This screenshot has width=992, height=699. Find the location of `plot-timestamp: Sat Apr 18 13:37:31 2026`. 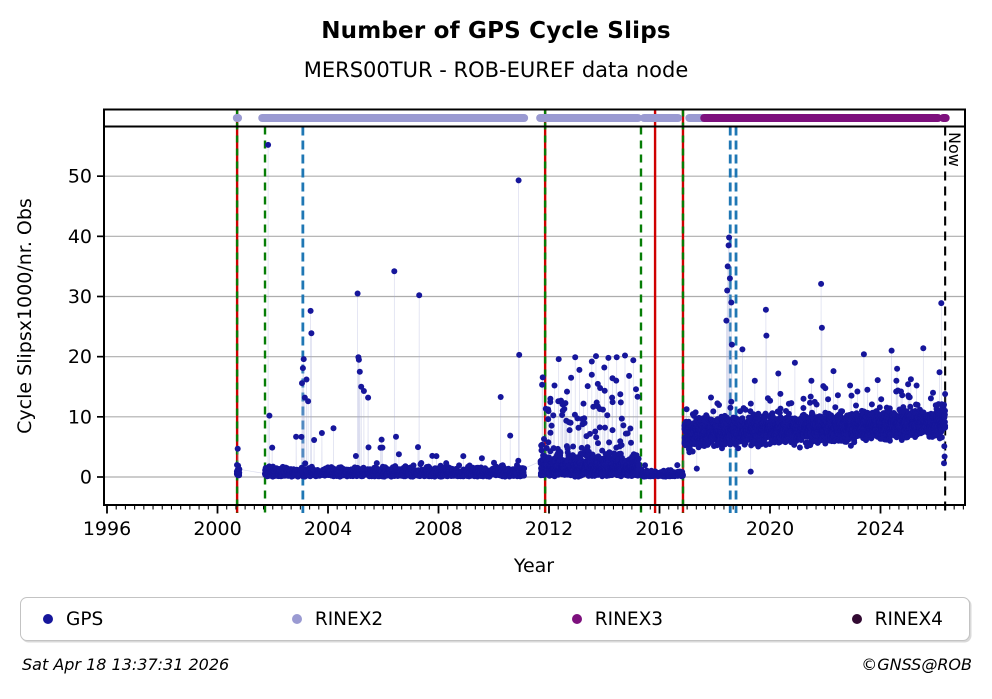

plot-timestamp: Sat Apr 18 13:37:31 2026 is located at coordinates (126, 664).